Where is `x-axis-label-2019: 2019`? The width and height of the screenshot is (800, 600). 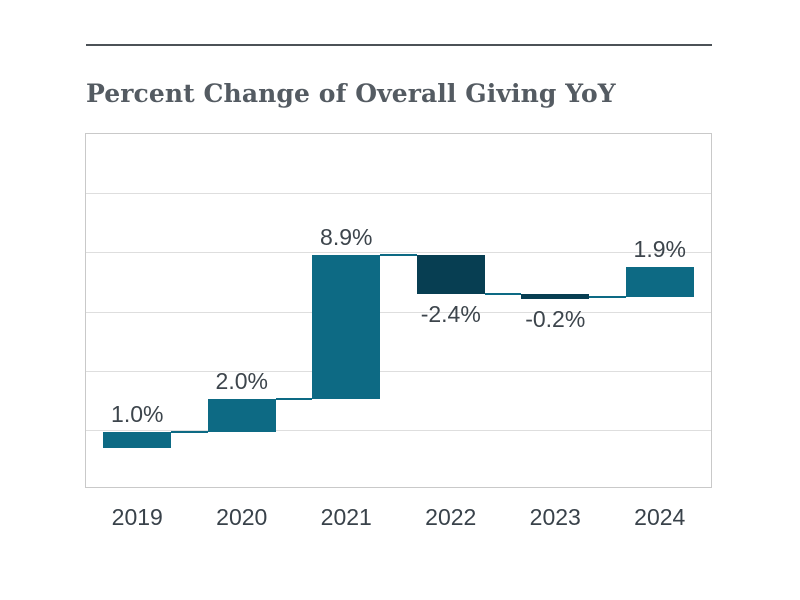 x-axis-label-2019: 2019 is located at coordinates (137, 517).